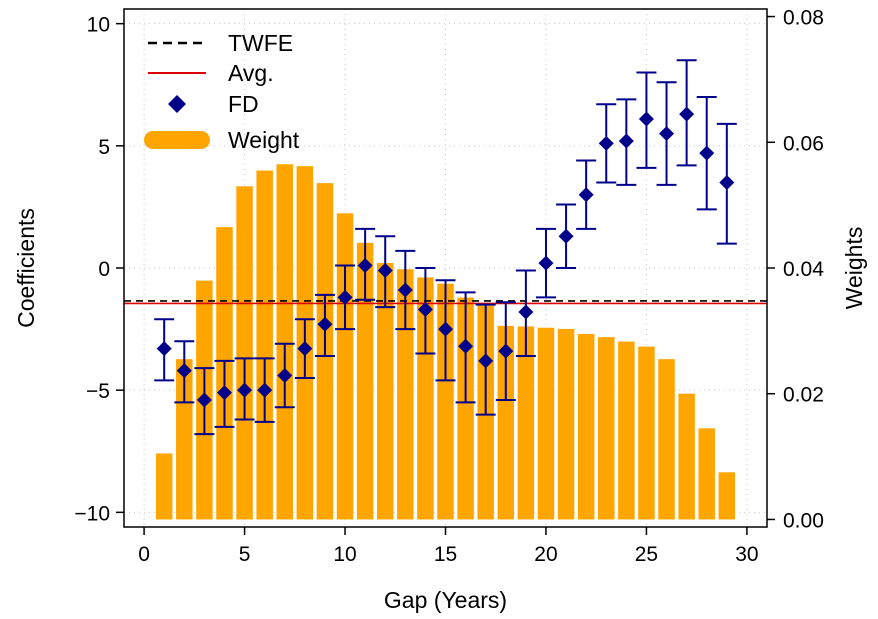 Image resolution: width=878 pixels, height=619 pixels. I want to click on x-tick-label: 25, so click(646, 554).